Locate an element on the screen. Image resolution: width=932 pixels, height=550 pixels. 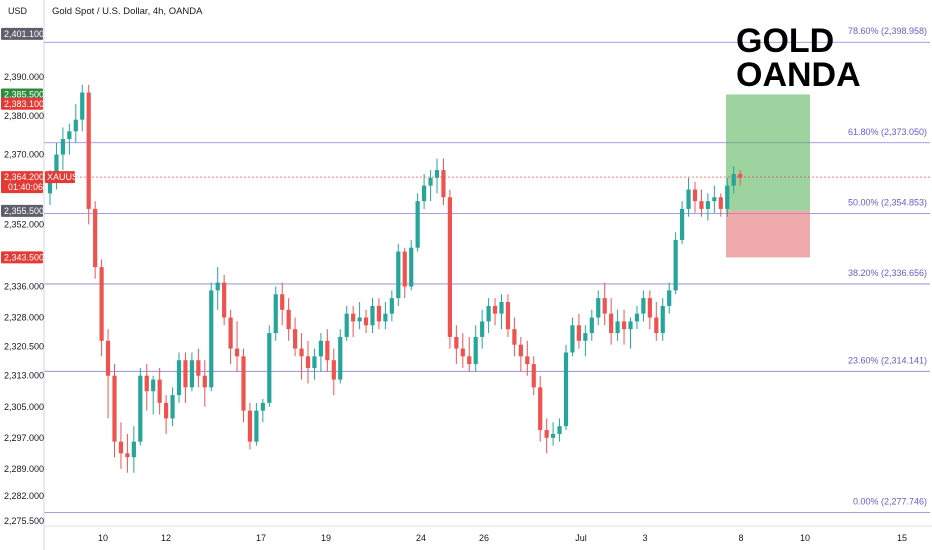
price-tag: 2,343.500 is located at coordinates (22, 257).